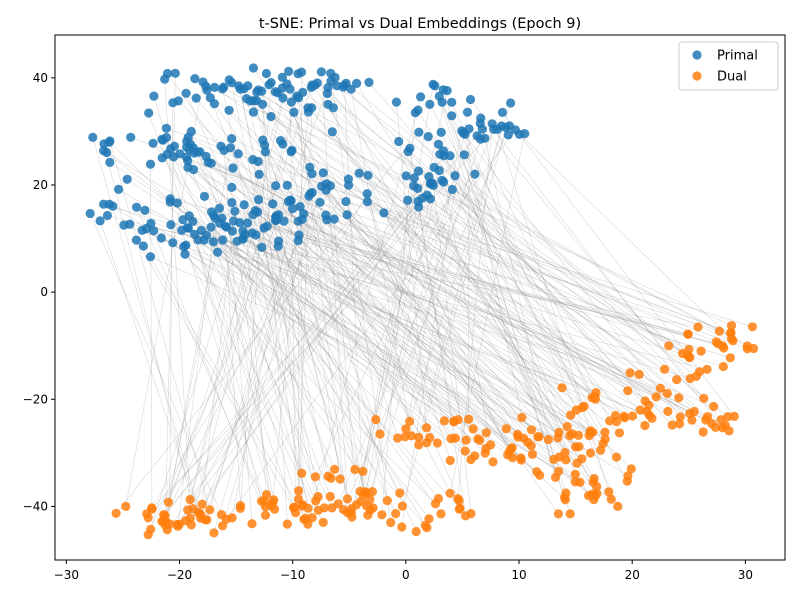 The height and width of the screenshot is (600, 800). I want to click on x-tick-label: −10, so click(292, 575).